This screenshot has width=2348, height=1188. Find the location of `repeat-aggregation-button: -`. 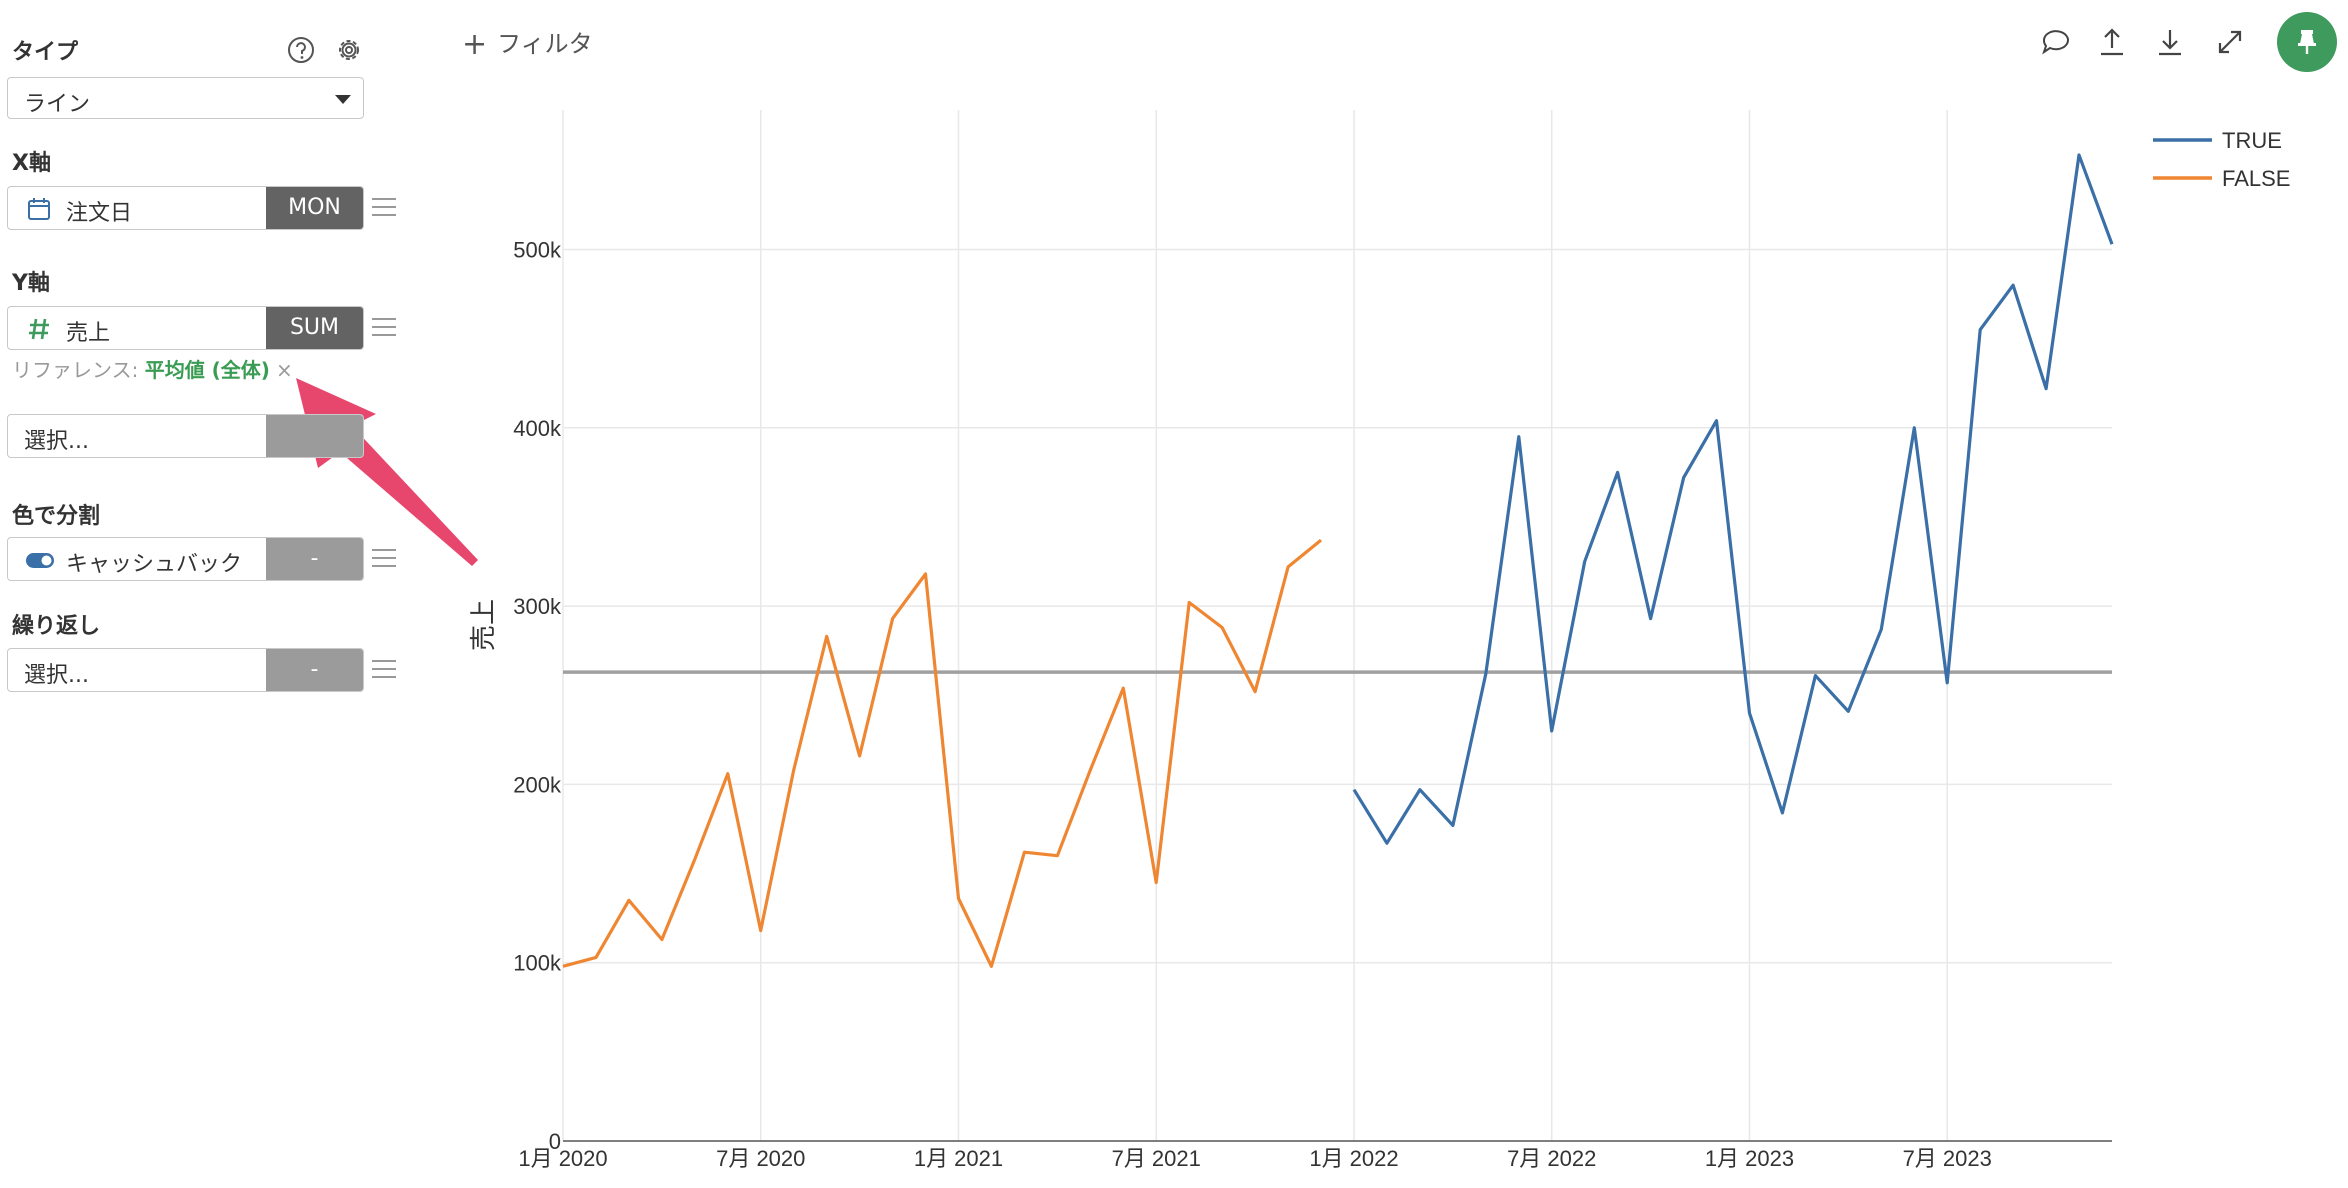

repeat-aggregation-button: - is located at coordinates (314, 670).